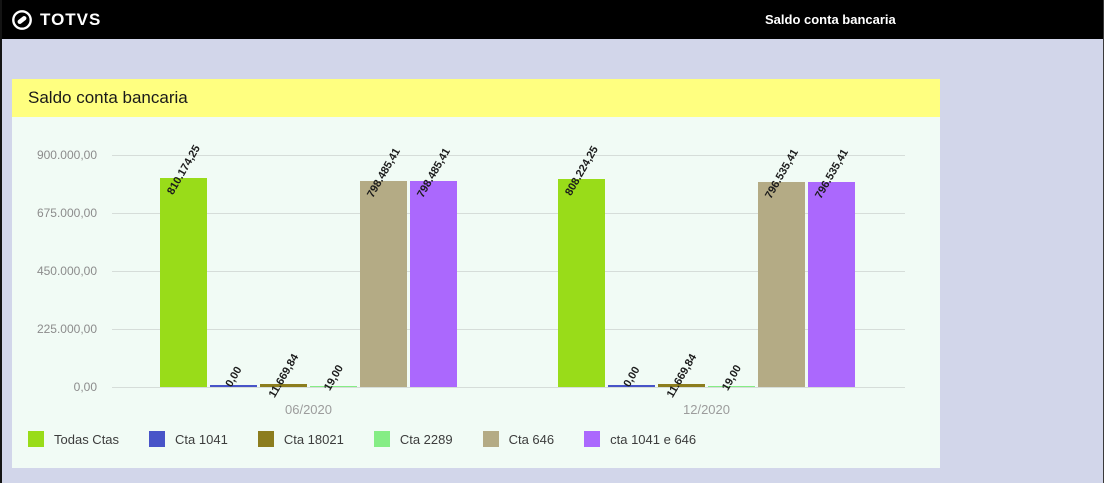  I want to click on legend-item-cta-646: Cta 646, so click(518, 439).